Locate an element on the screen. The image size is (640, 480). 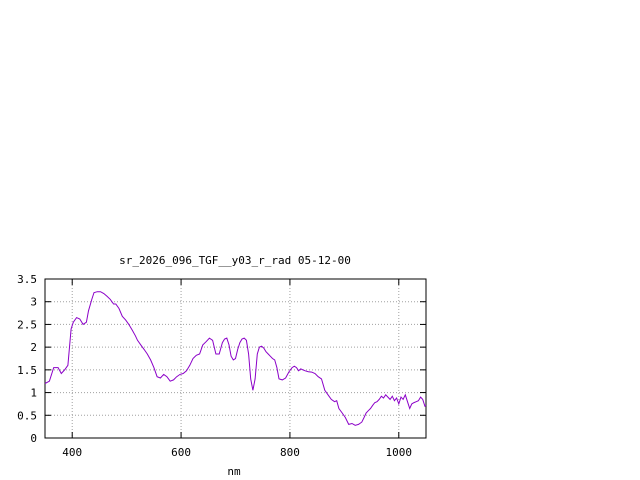
y-tick-label: 0.5 is located at coordinates (27, 415).